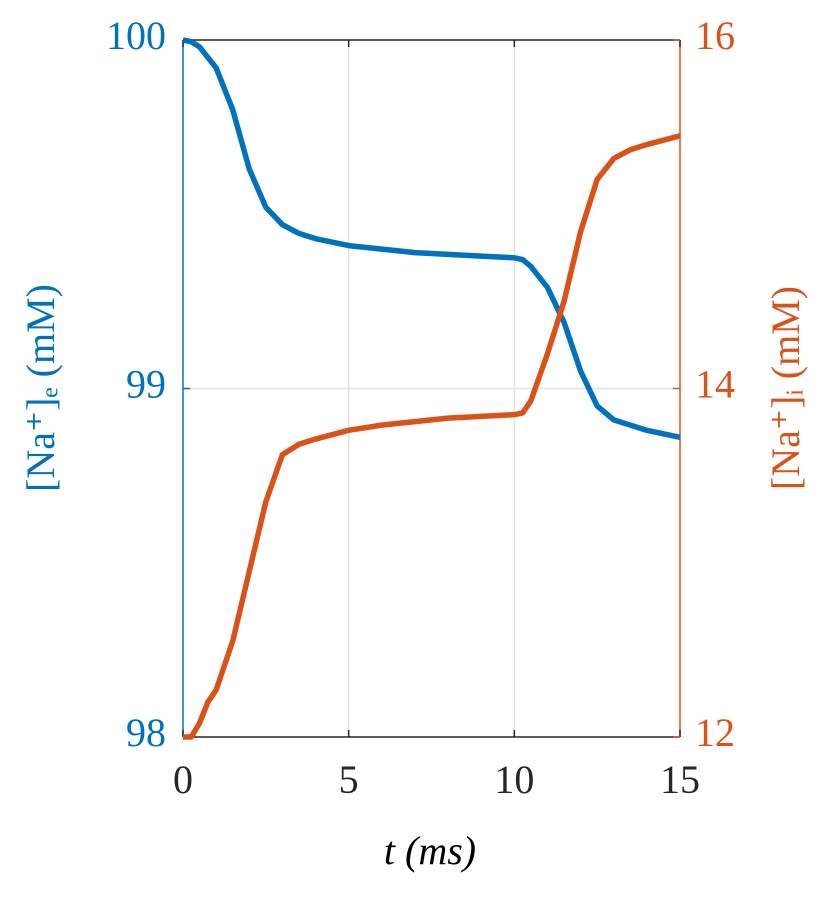 This screenshot has width=829, height=899. I want to click on x-tick-label: 15, so click(680, 779).